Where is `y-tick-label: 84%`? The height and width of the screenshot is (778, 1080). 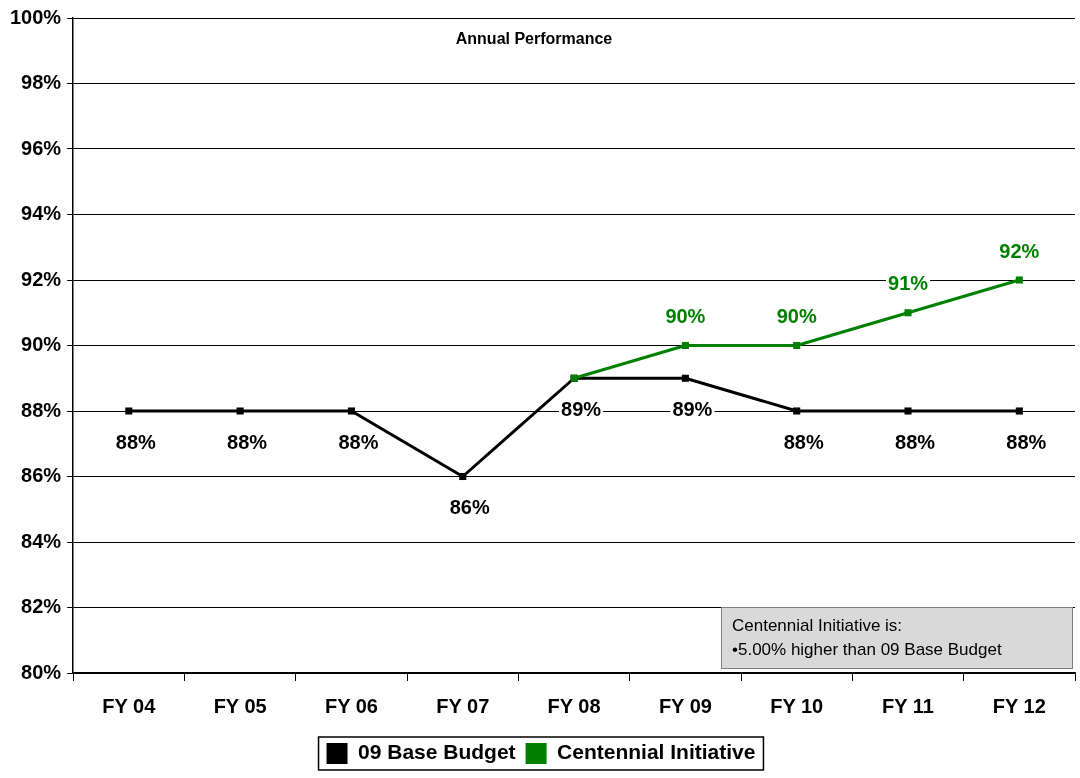 y-tick-label: 84% is located at coordinates (41, 540).